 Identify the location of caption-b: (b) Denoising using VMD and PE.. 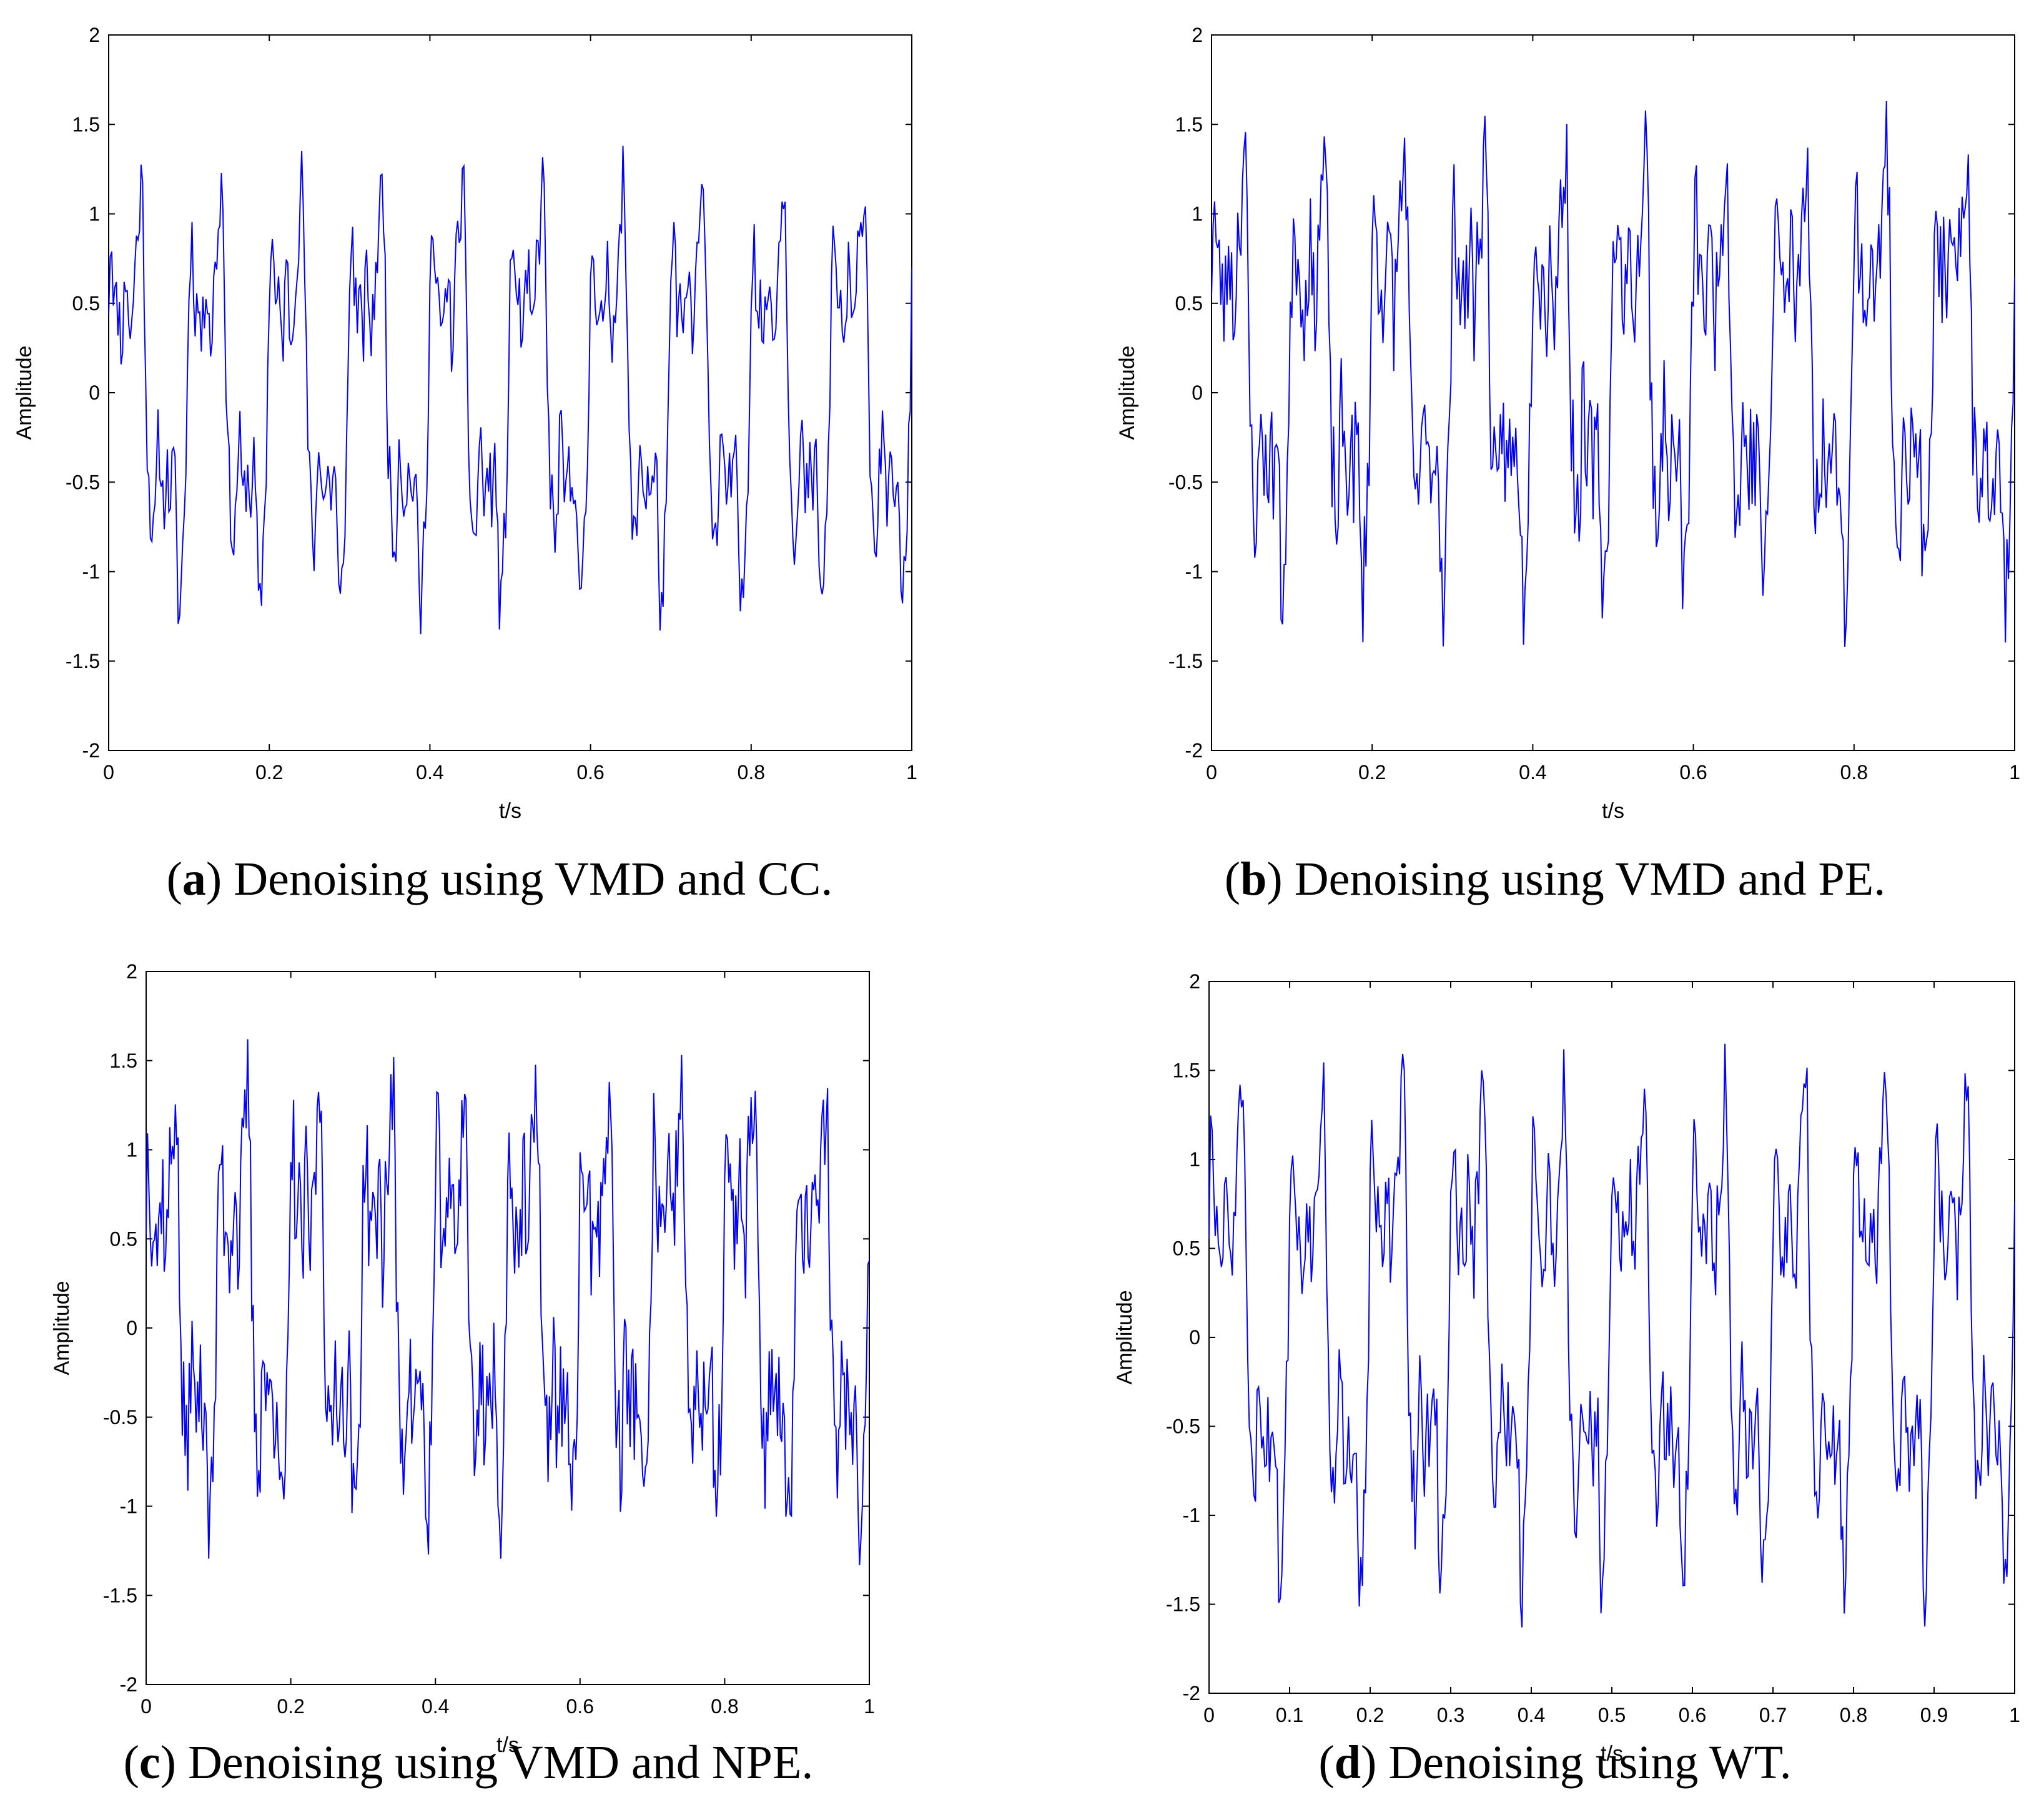
(1555, 879).